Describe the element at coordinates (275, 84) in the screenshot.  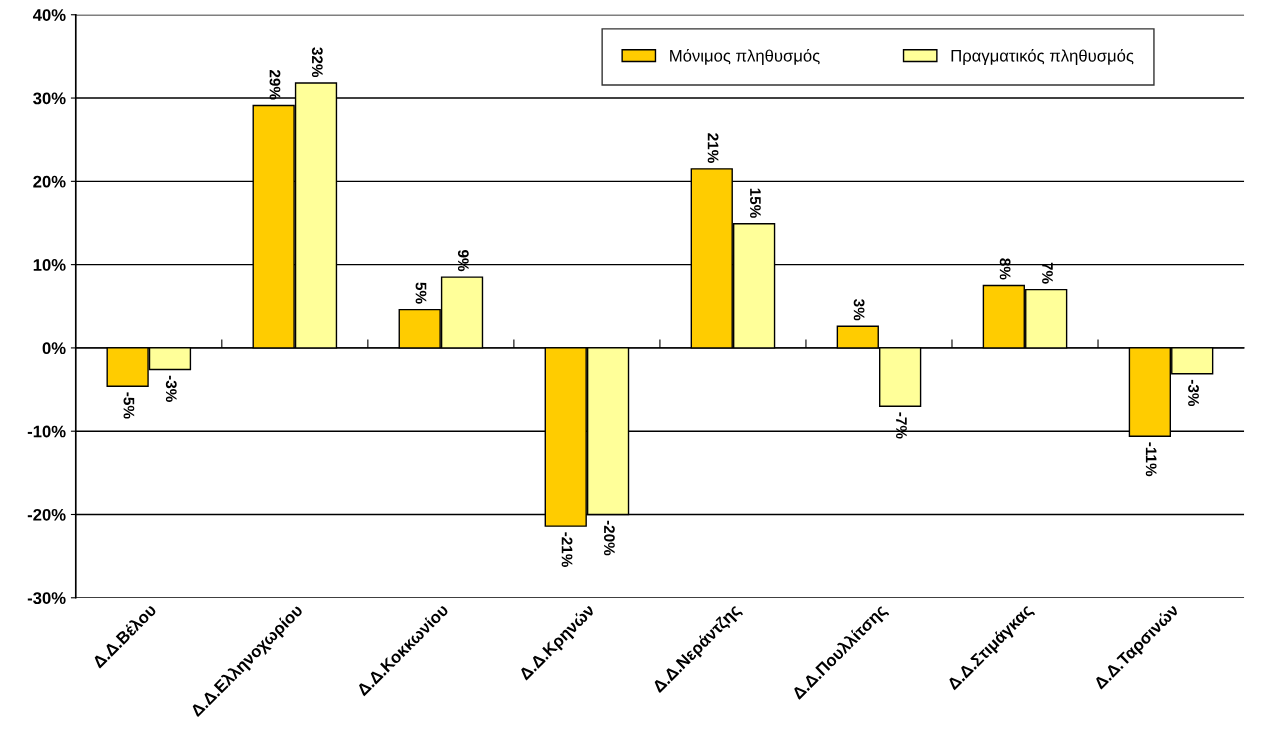
I see `data-label: 29%` at that location.